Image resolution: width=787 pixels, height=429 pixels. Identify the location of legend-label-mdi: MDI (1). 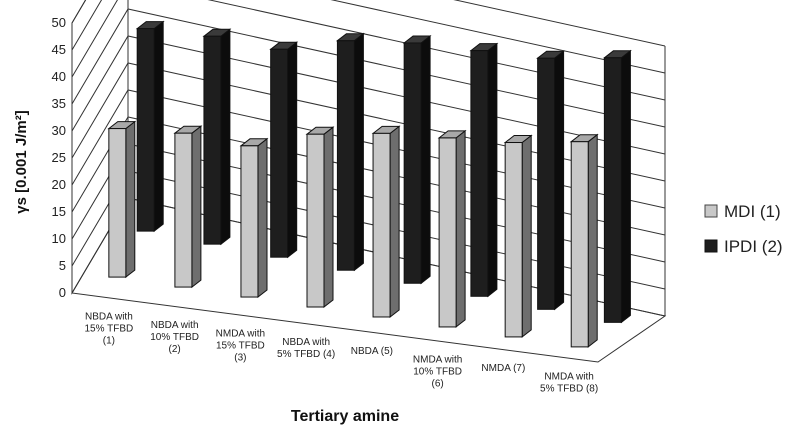
(752, 211).